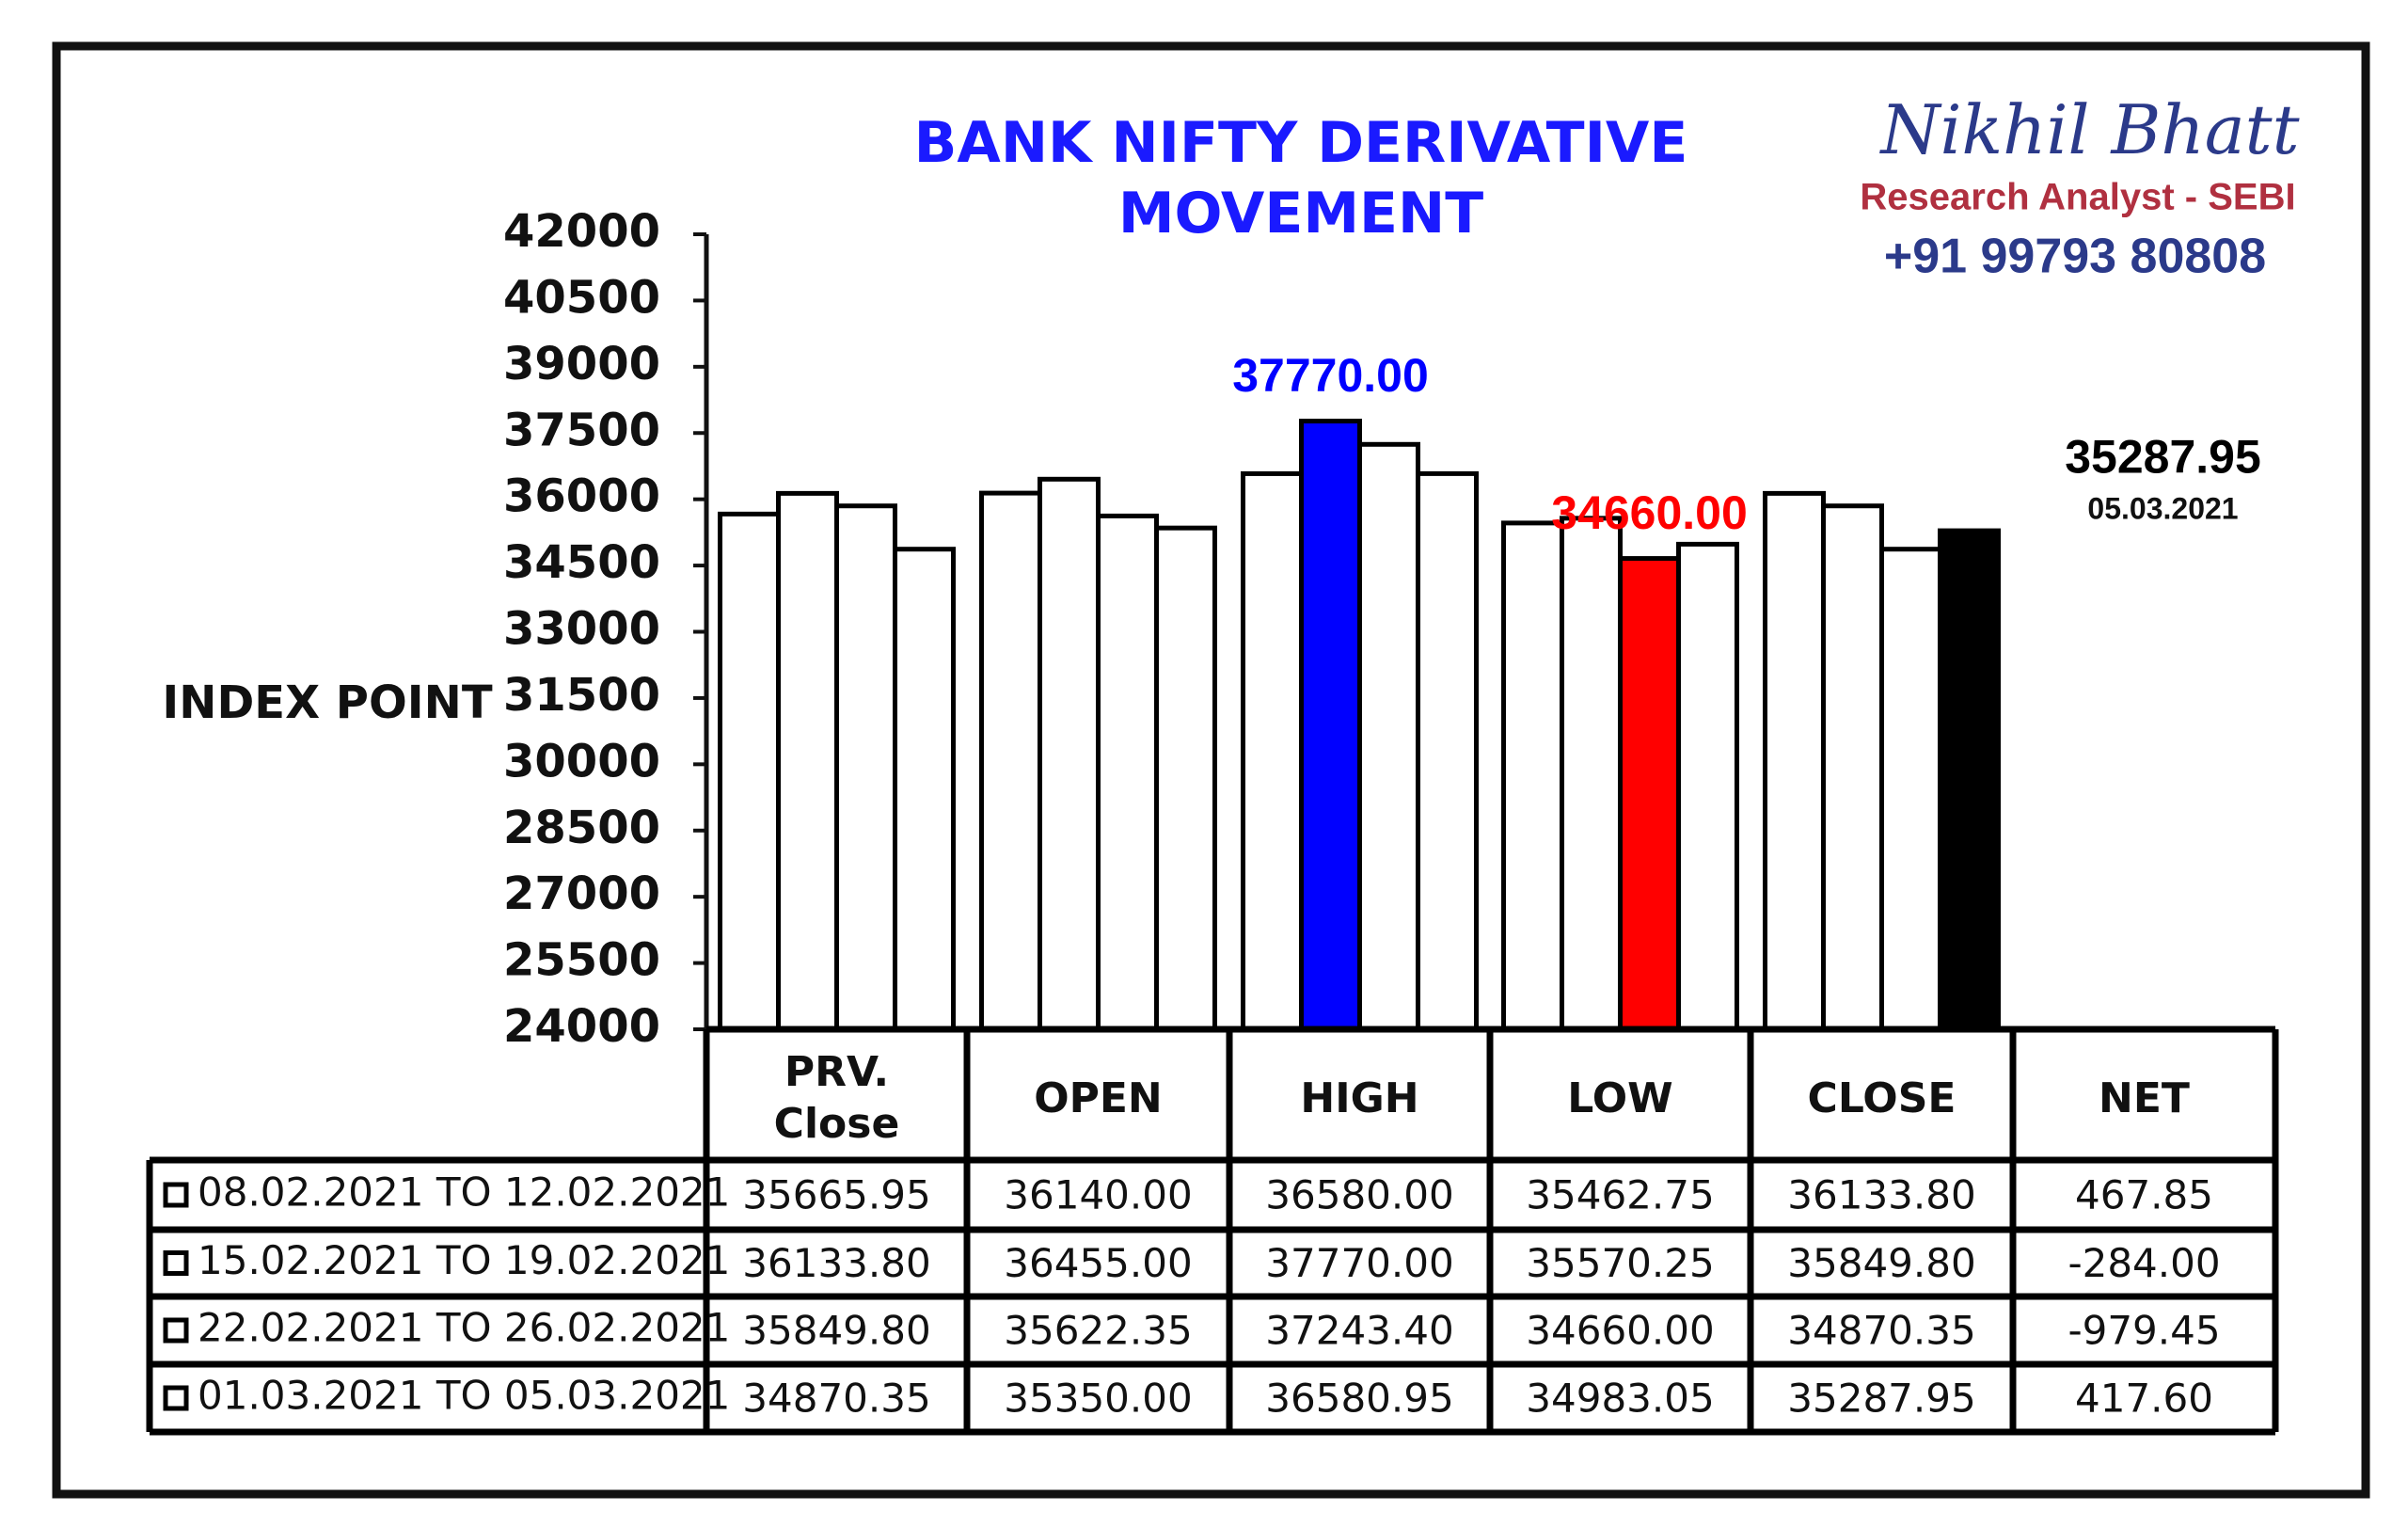  Describe the element at coordinates (1359, 1399) in the screenshot. I see `table-cell: 36580.95` at that location.